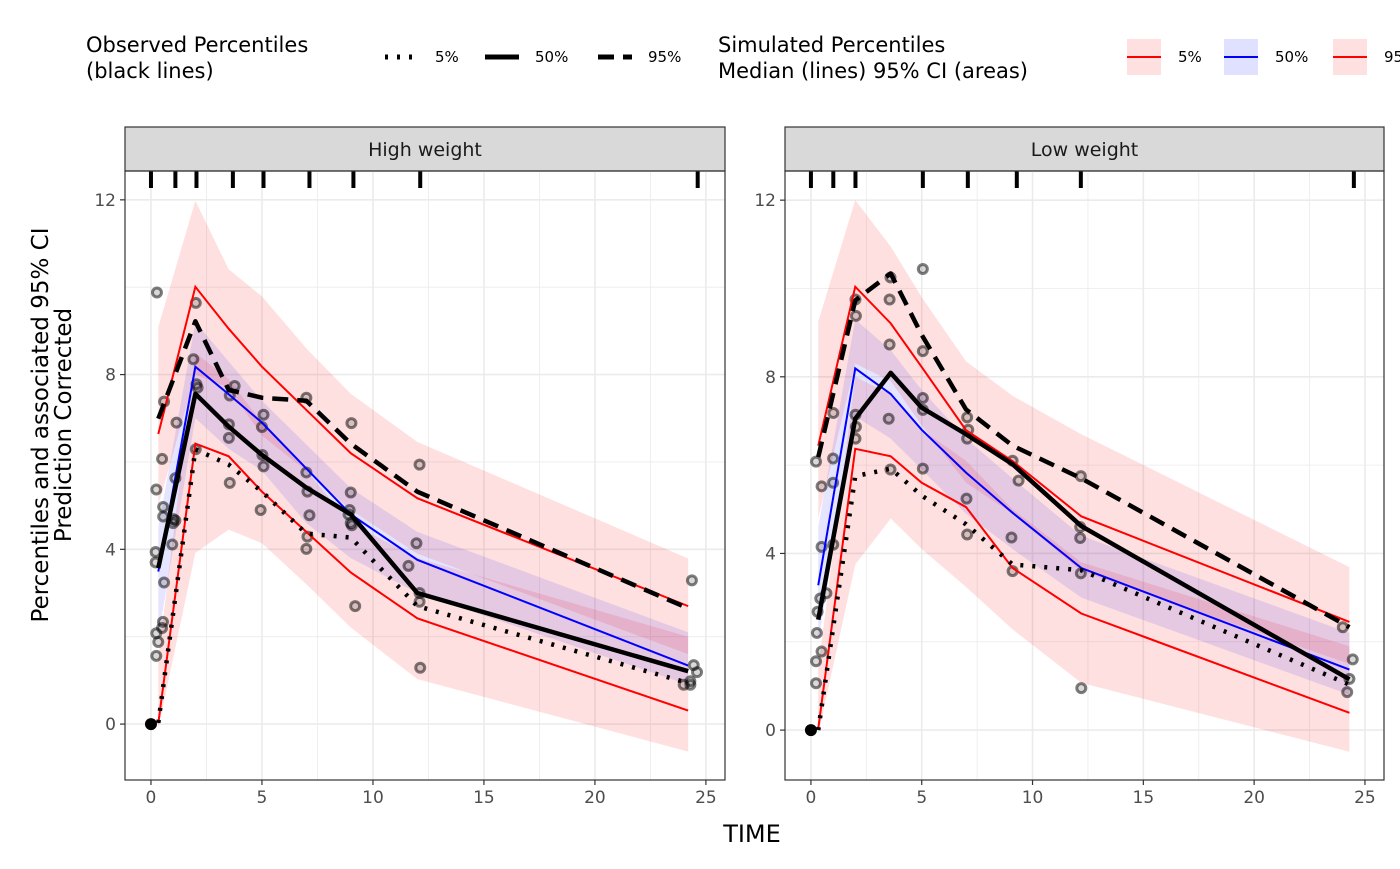  Describe the element at coordinates (262, 798) in the screenshot. I see `x-tick-label: 5` at that location.